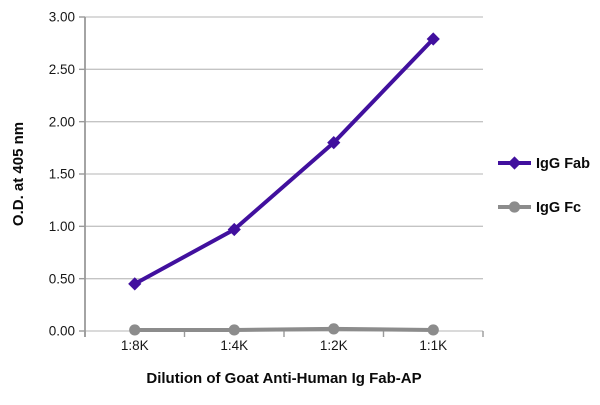 The image size is (600, 405). I want to click on series-line-igg-fc, so click(284, 329).